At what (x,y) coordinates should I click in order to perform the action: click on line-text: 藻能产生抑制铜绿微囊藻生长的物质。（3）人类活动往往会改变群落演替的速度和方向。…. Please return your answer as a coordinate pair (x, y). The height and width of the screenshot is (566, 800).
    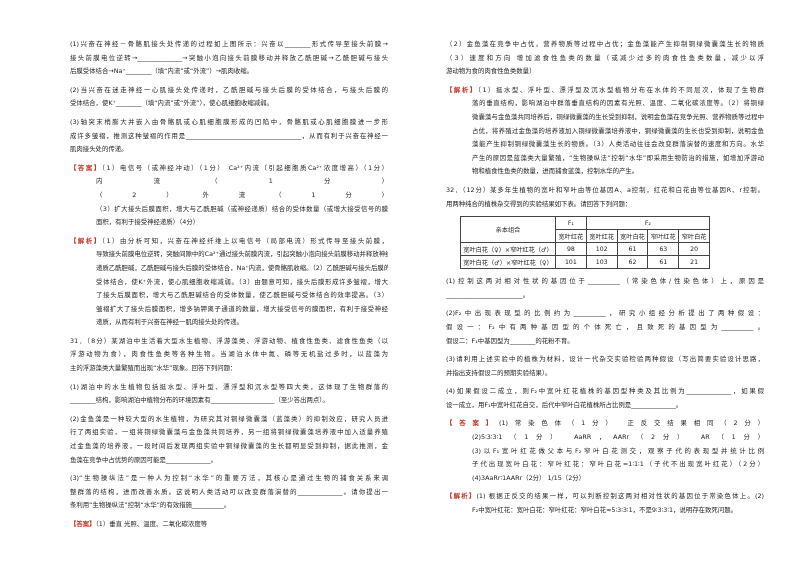
    Looking at the image, I should click on (618, 144).